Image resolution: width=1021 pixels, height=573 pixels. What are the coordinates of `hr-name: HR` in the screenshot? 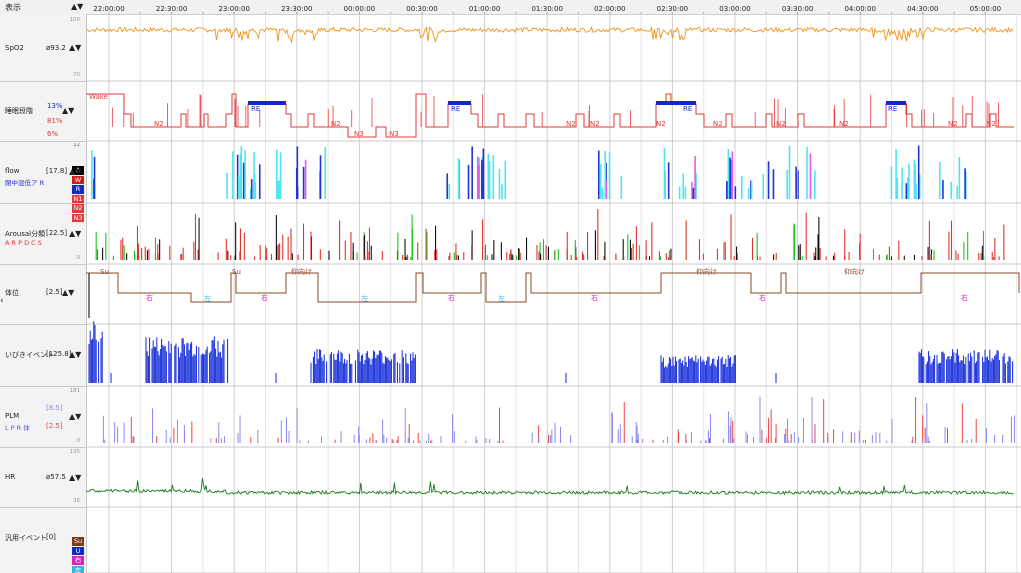 It's located at (10, 477).